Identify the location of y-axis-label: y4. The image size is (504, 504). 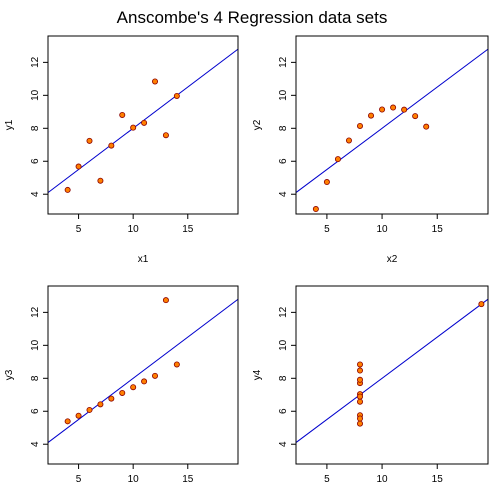
(257, 374).